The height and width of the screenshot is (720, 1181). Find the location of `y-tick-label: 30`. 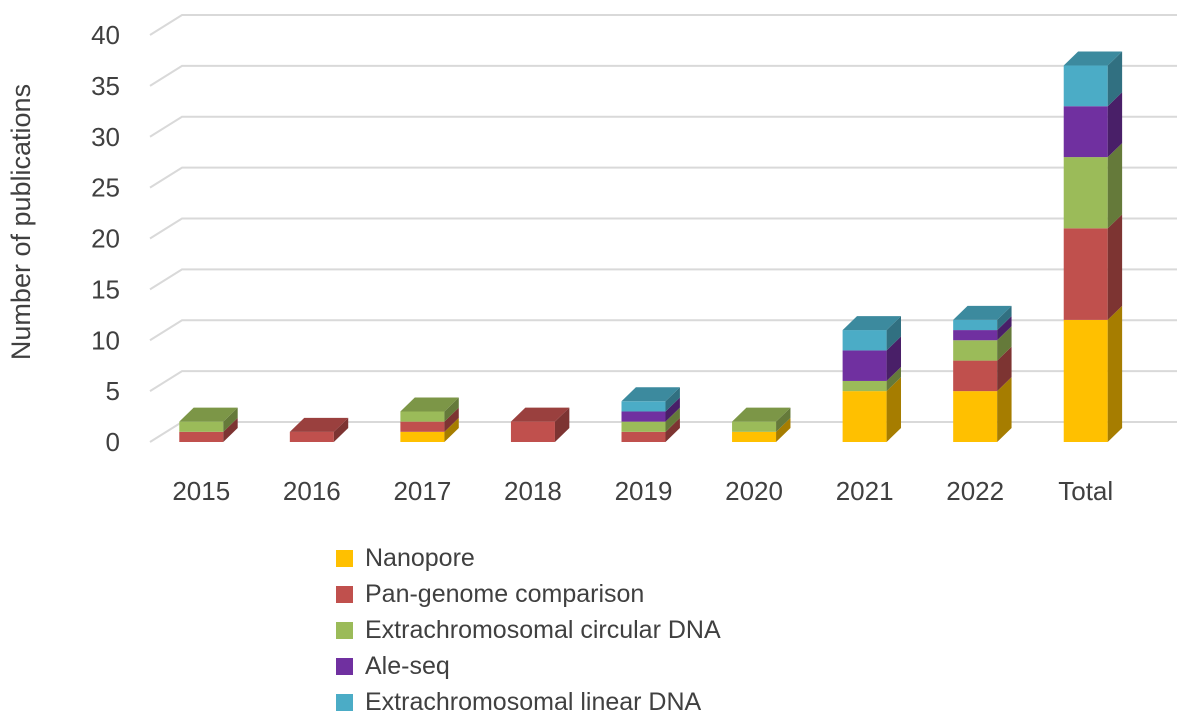

y-tick-label: 30 is located at coordinates (105, 137).